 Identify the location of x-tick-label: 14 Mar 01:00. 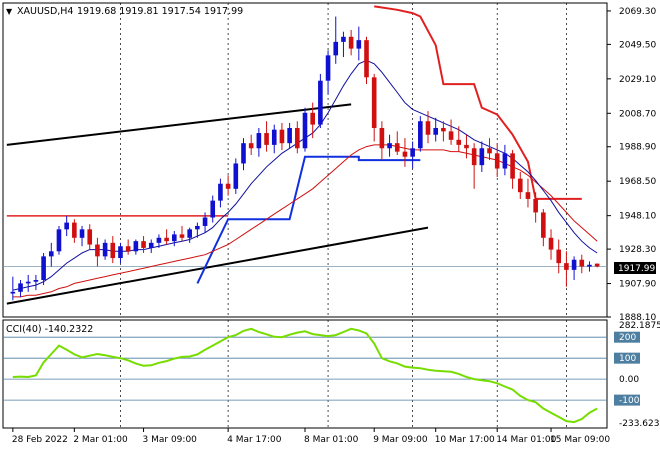
(526, 440).